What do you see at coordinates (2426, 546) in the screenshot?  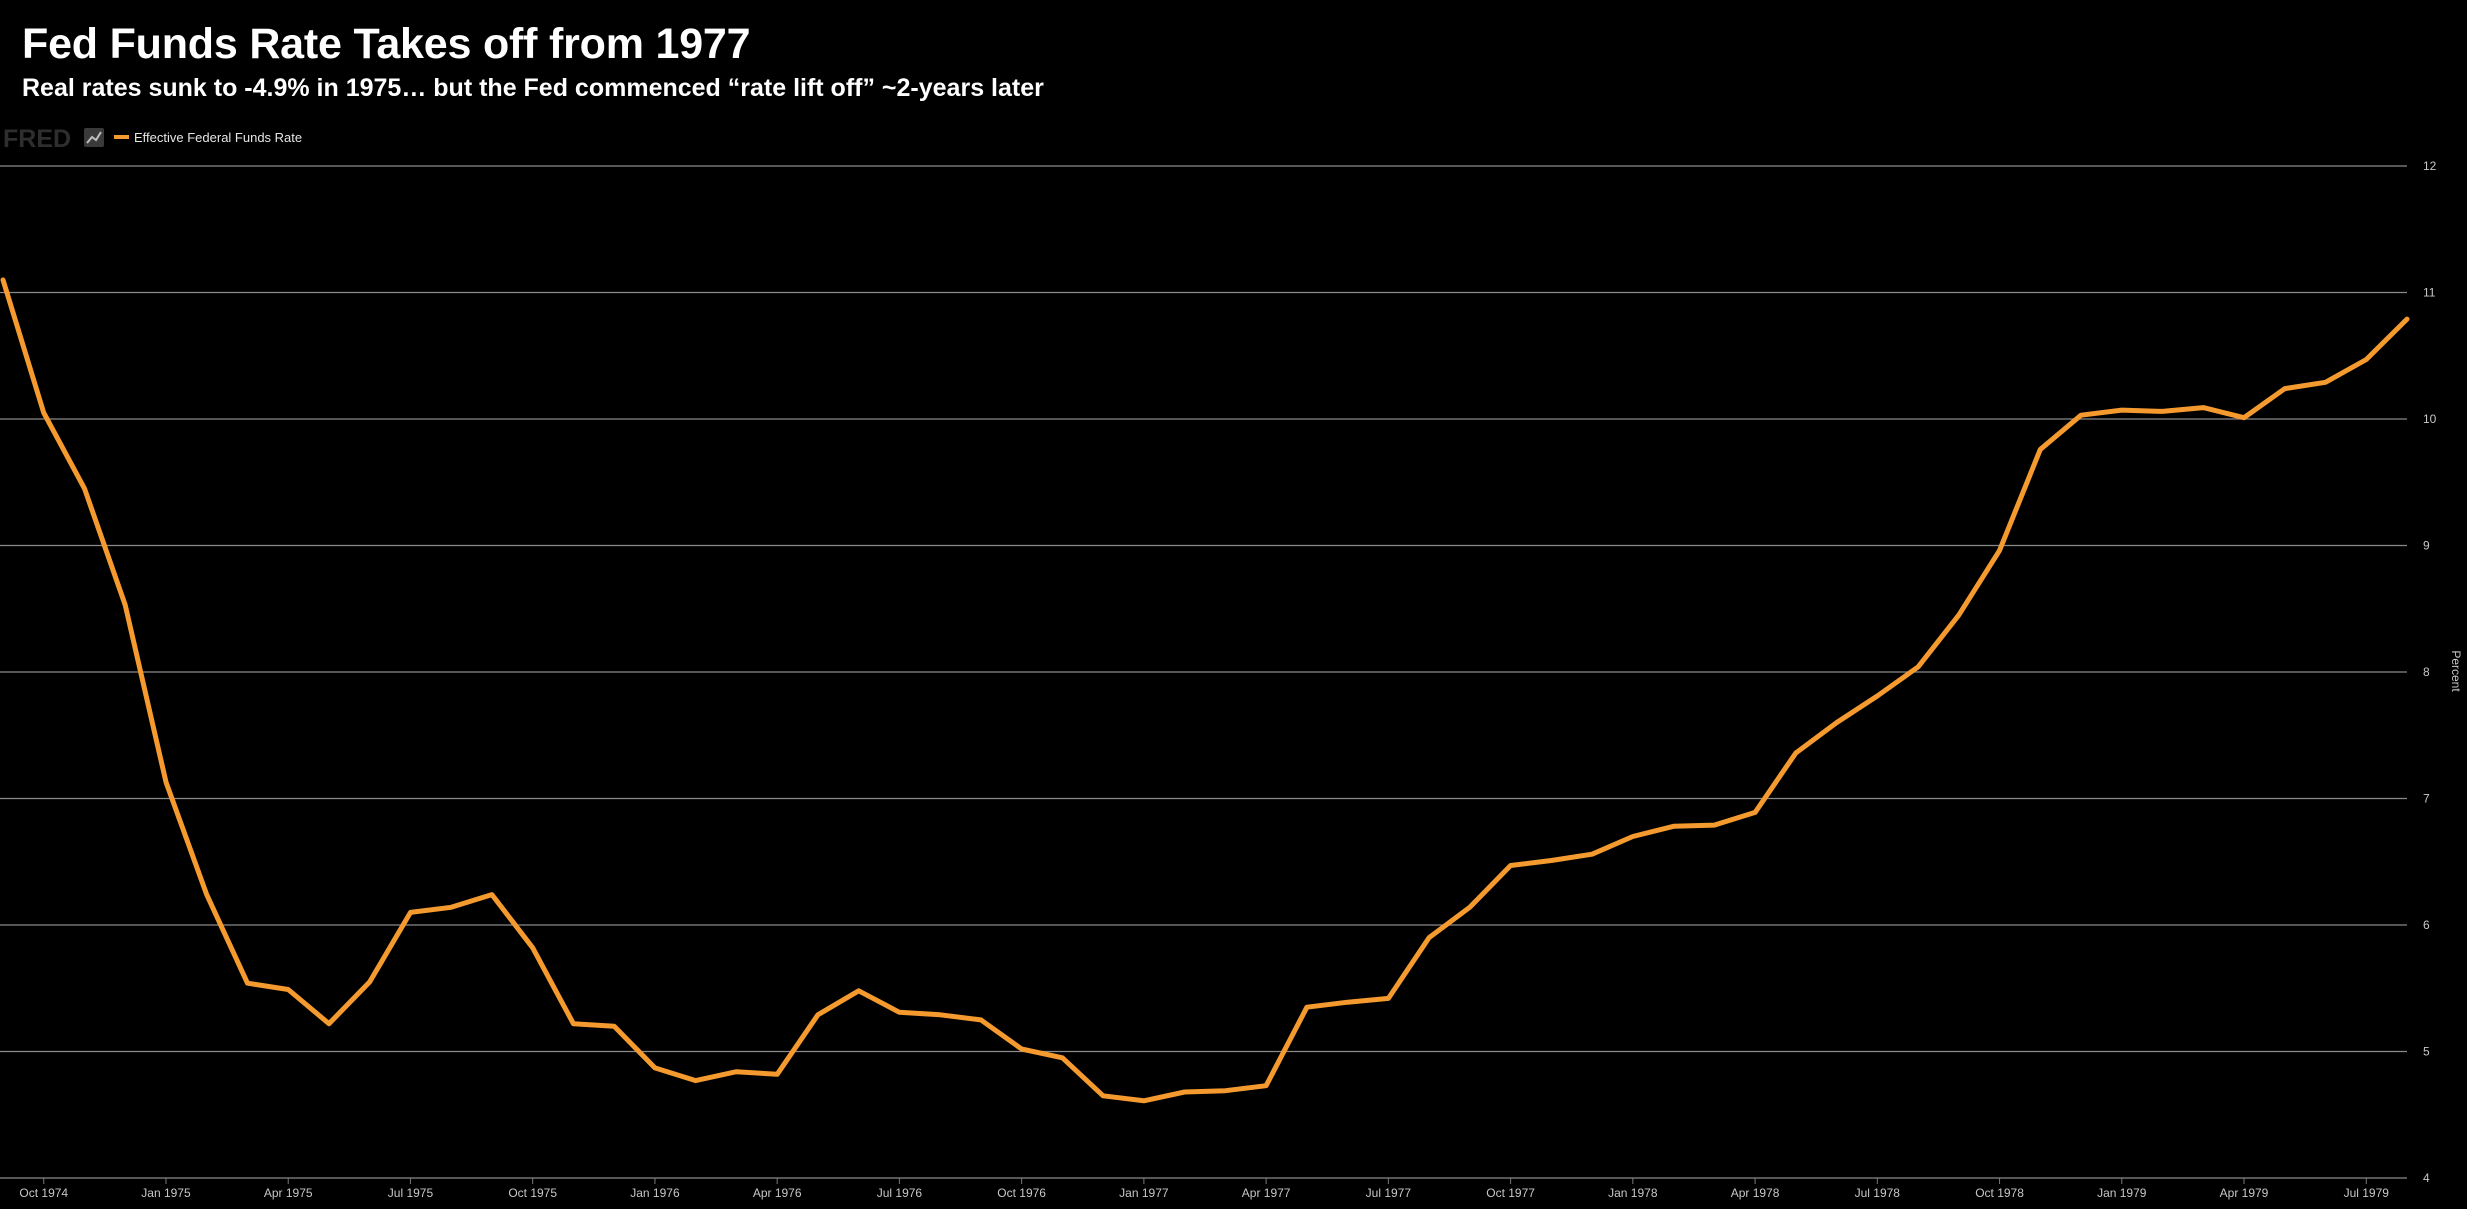 I see `y-tick-label: 9` at bounding box center [2426, 546].